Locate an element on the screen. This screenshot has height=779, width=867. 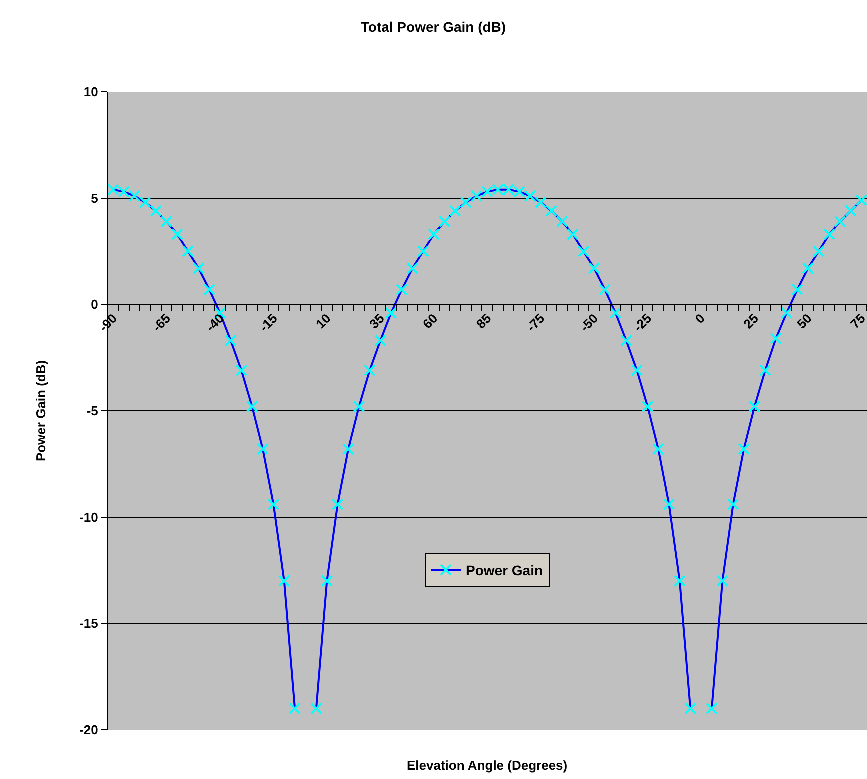
x-tick-label: 85 is located at coordinates (483, 321).